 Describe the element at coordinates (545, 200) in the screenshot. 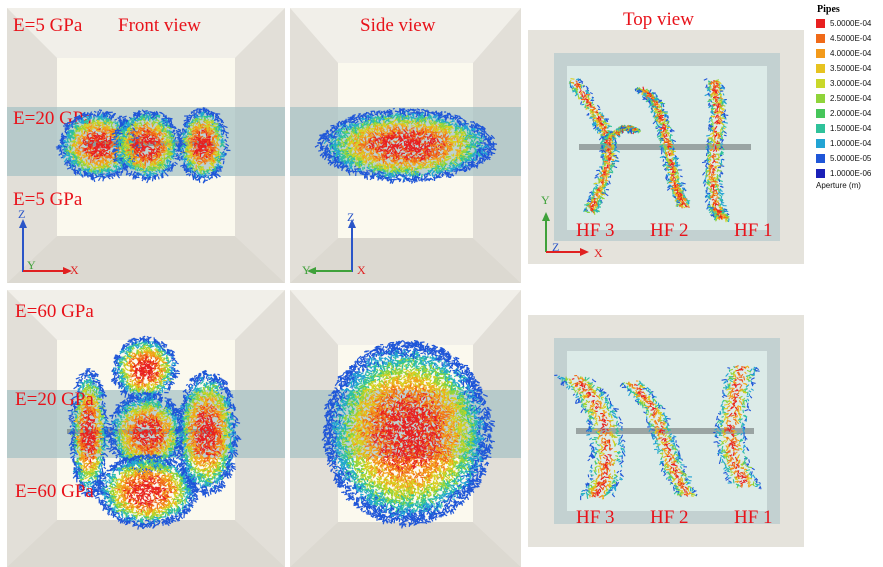

I see `axis-y-label-topview: Y` at that location.